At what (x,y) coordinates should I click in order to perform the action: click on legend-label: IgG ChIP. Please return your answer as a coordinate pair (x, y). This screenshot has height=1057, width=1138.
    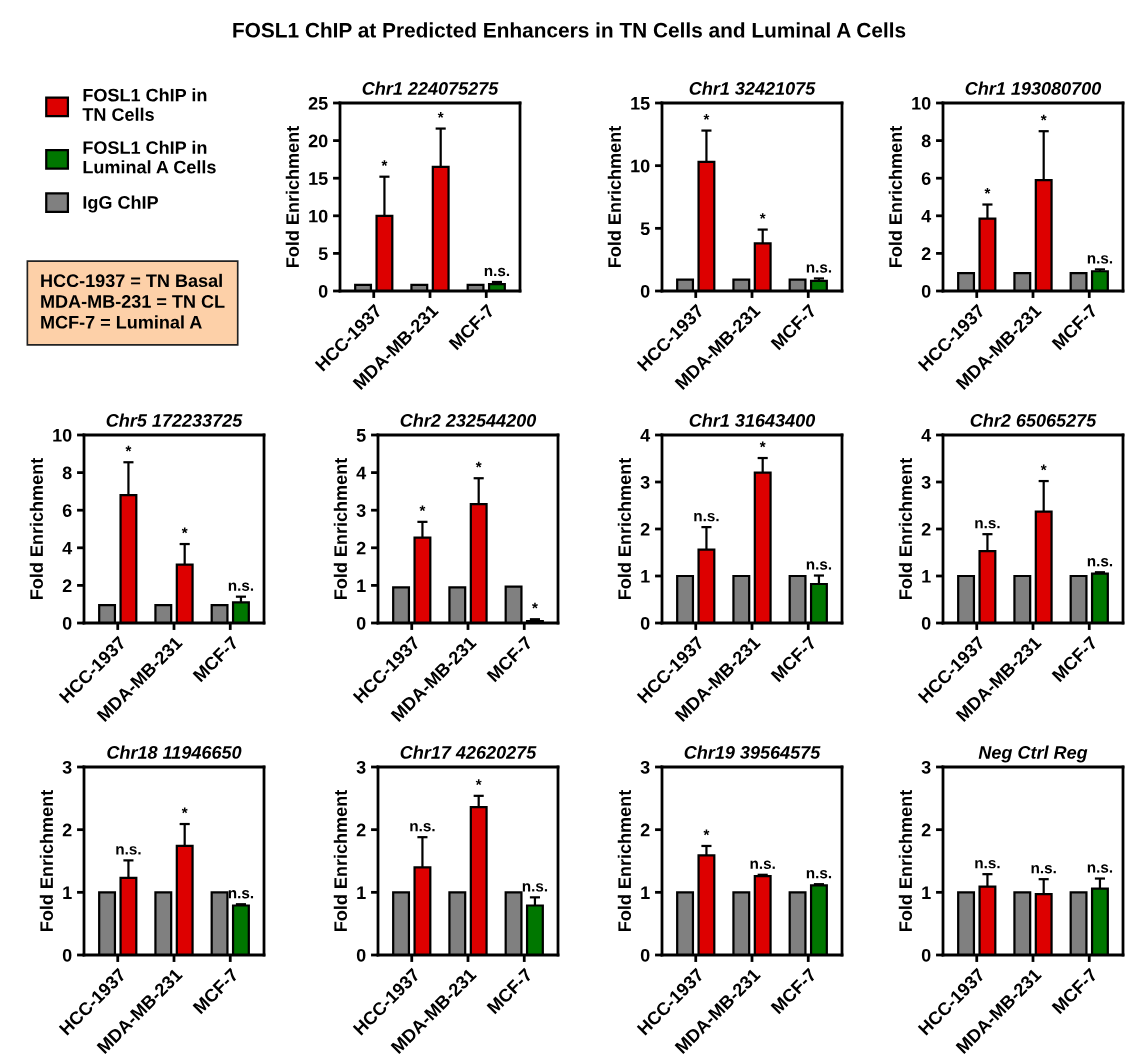
    Looking at the image, I should click on (120, 204).